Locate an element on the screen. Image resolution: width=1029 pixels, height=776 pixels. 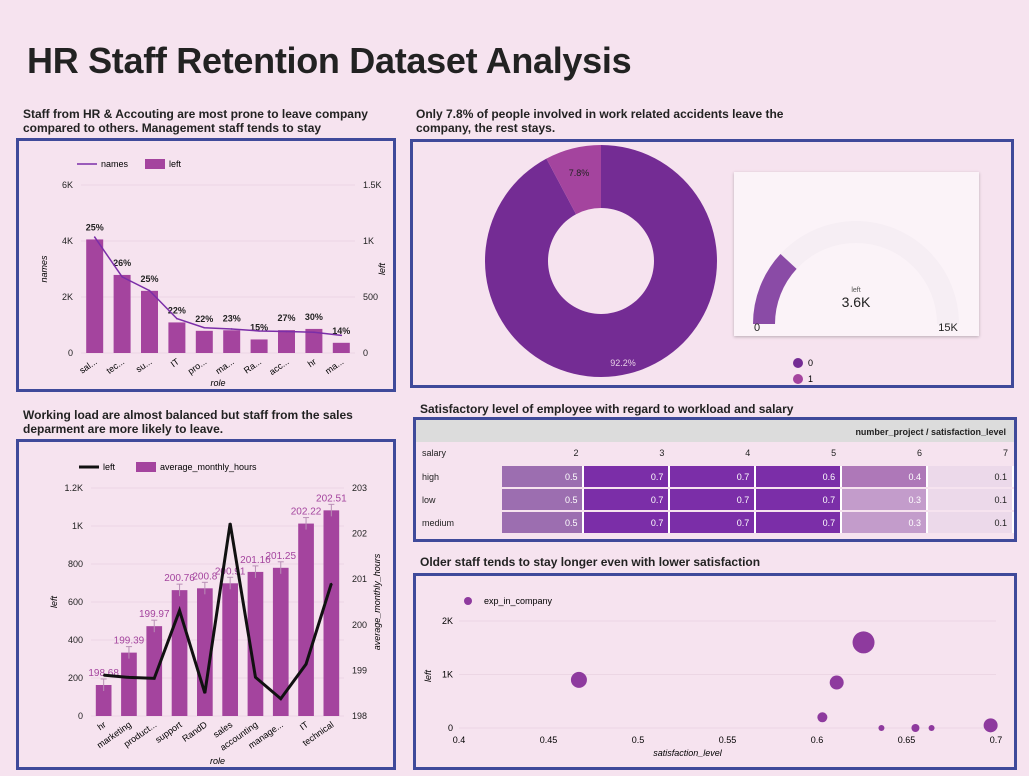
series-line-names is located at coordinates (218, 286).